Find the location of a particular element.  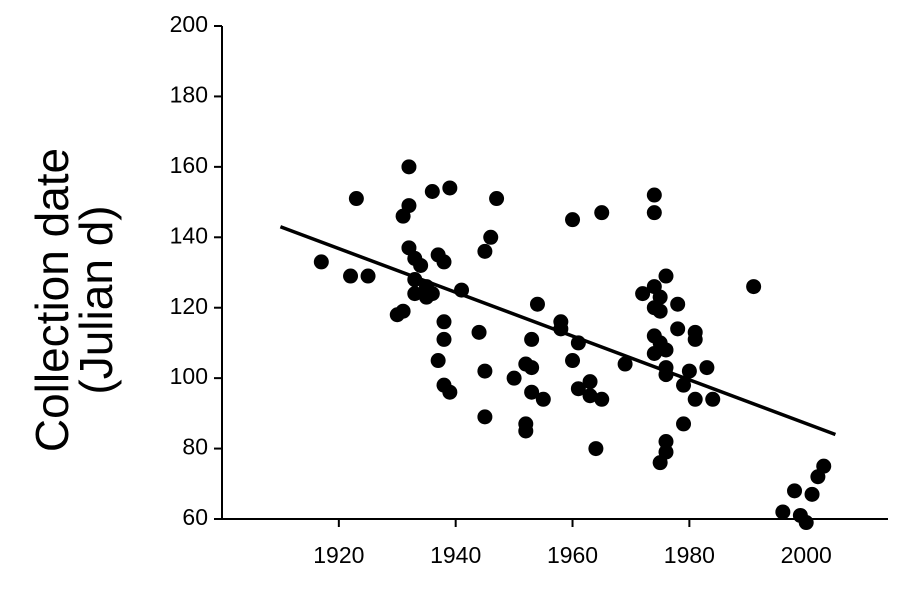

y-axis-label: Collection date is located at coordinates (52, 300).